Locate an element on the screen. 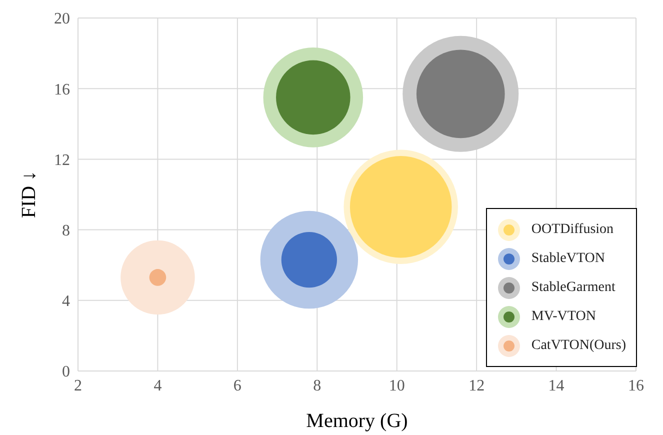 The image size is (663, 435). y-tick-label: 16 is located at coordinates (62, 89).